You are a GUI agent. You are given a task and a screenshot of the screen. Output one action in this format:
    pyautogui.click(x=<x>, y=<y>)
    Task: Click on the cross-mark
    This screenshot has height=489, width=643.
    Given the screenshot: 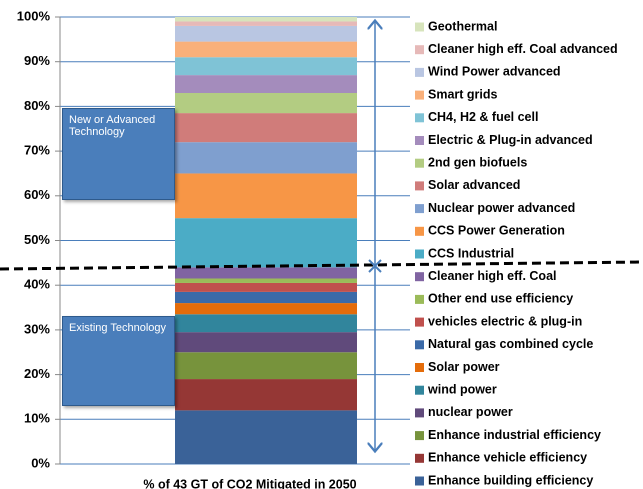 What is the action you would take?
    pyautogui.click(x=375, y=266)
    